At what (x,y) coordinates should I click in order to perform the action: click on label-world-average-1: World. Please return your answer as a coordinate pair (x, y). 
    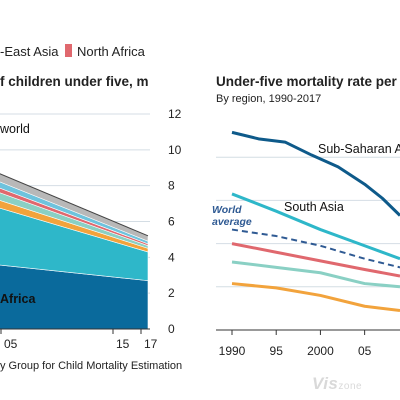
    Looking at the image, I should click on (227, 210).